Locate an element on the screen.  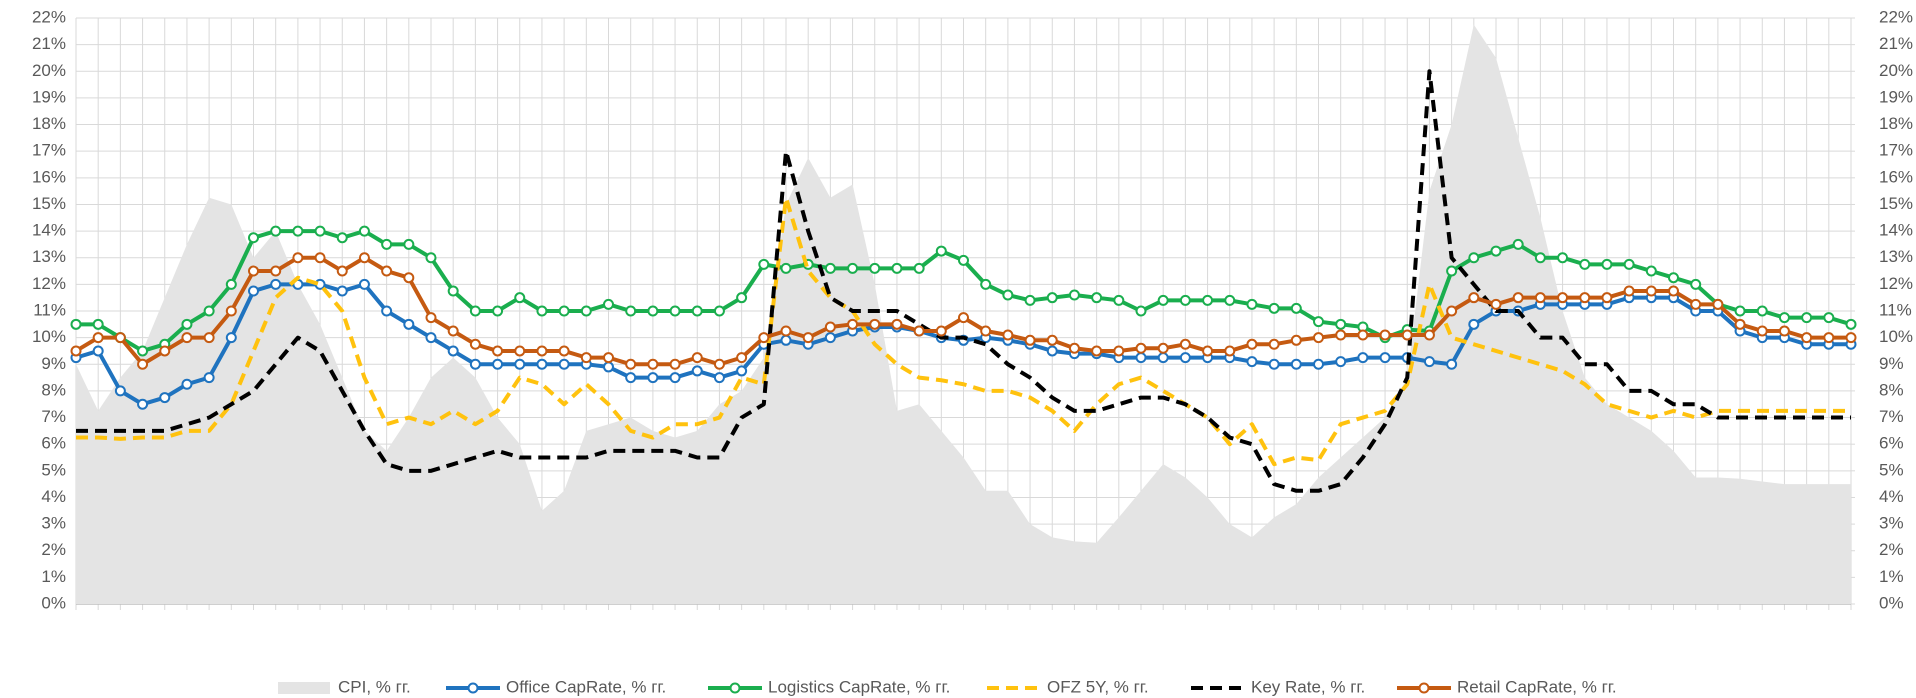
legend-label: Logistics CapRate, % гг. is located at coordinates (859, 686).